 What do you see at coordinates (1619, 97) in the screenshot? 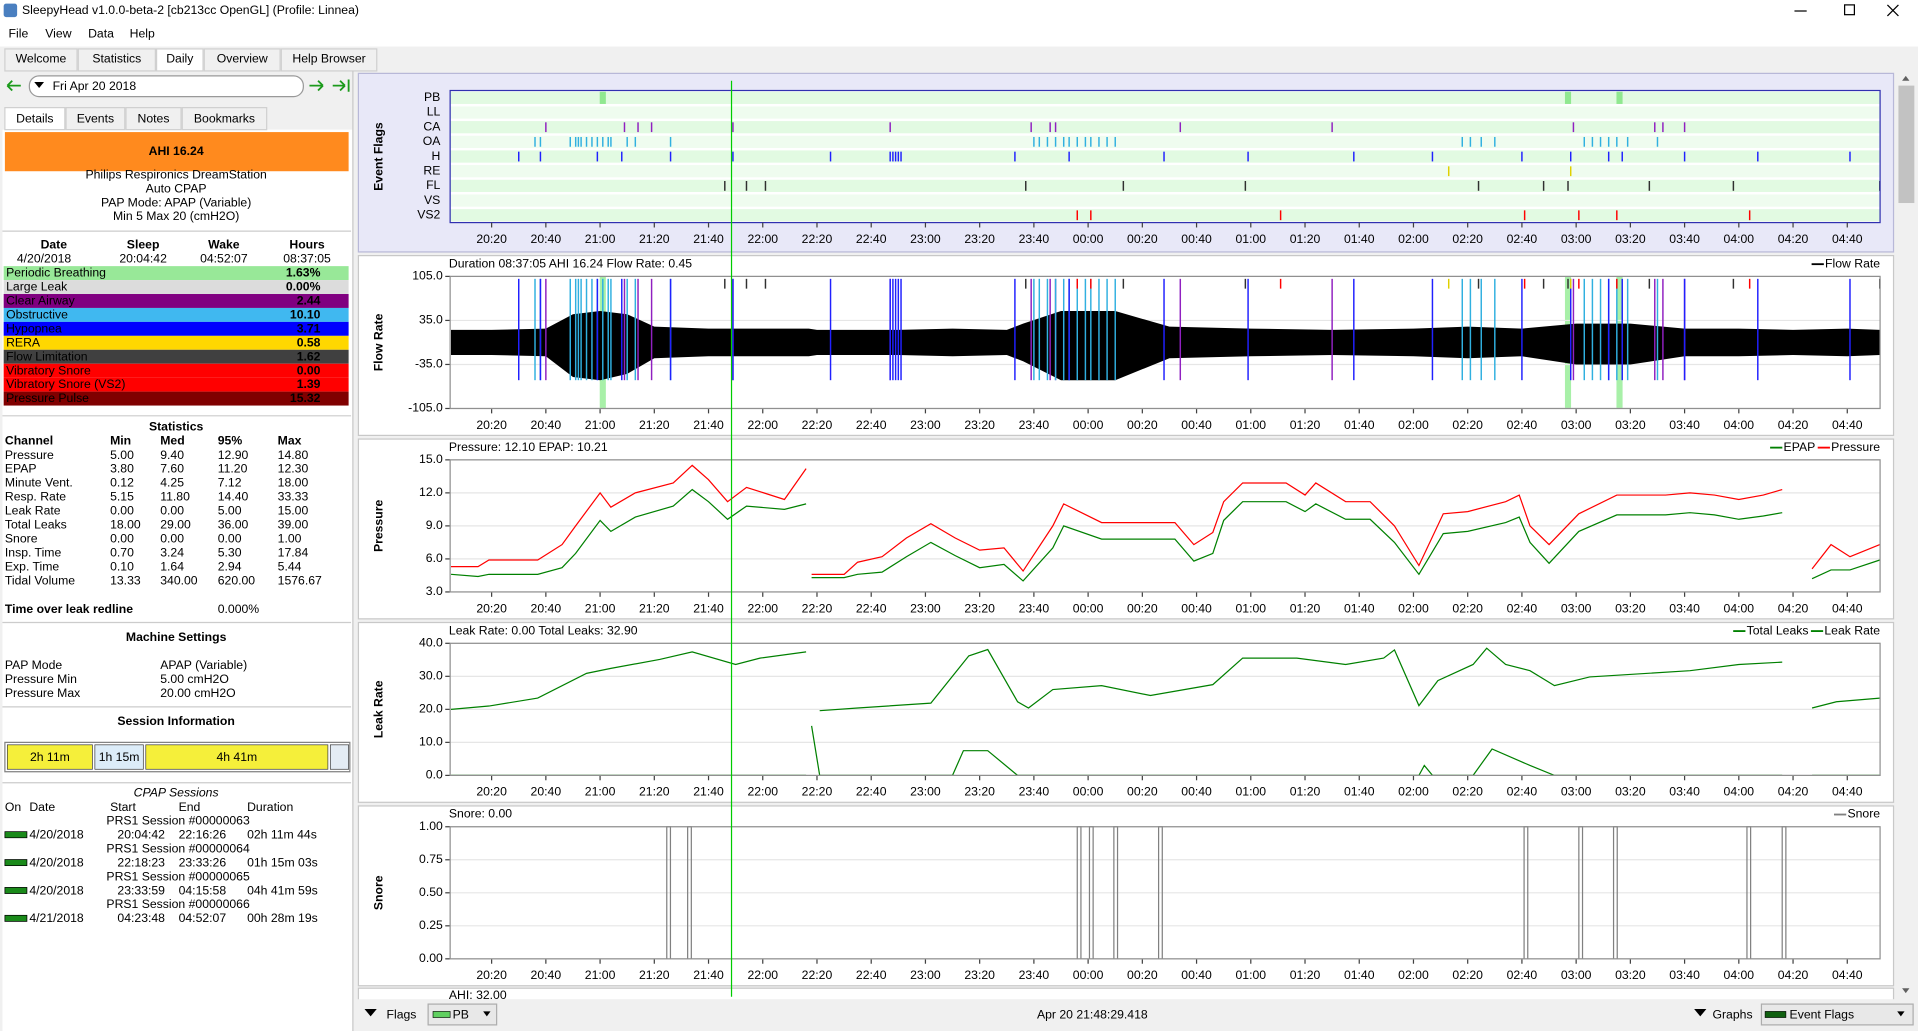
I see `flag-mark` at bounding box center [1619, 97].